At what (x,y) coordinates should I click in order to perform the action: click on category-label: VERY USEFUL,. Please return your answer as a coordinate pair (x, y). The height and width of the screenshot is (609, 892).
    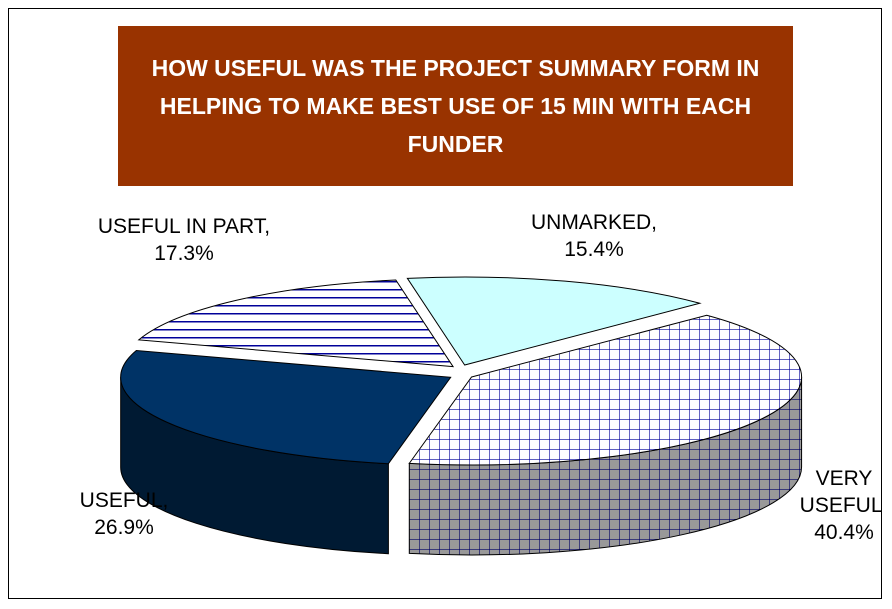
    Looking at the image, I should click on (840, 492).